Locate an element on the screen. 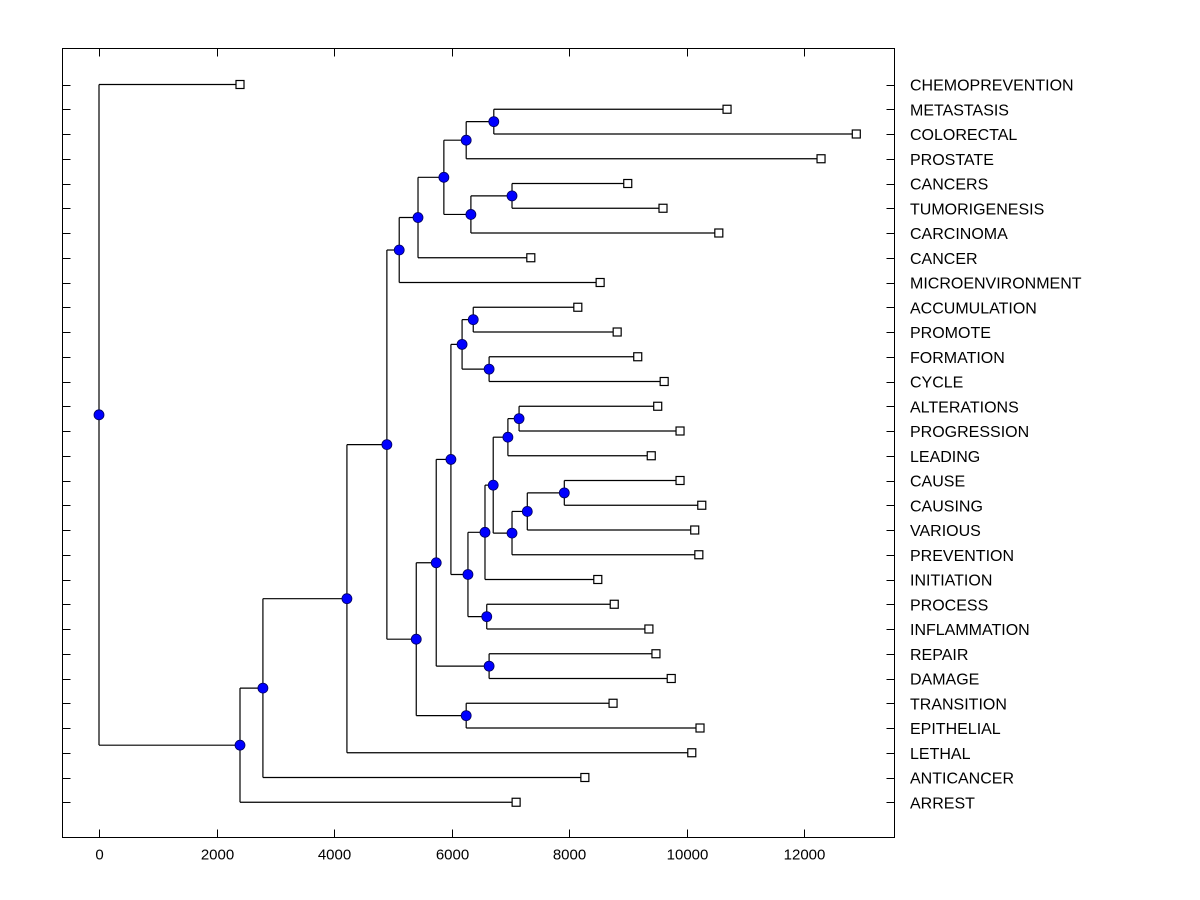 This screenshot has width=1200, height=900. leaf-label: PROCESS is located at coordinates (949, 605).